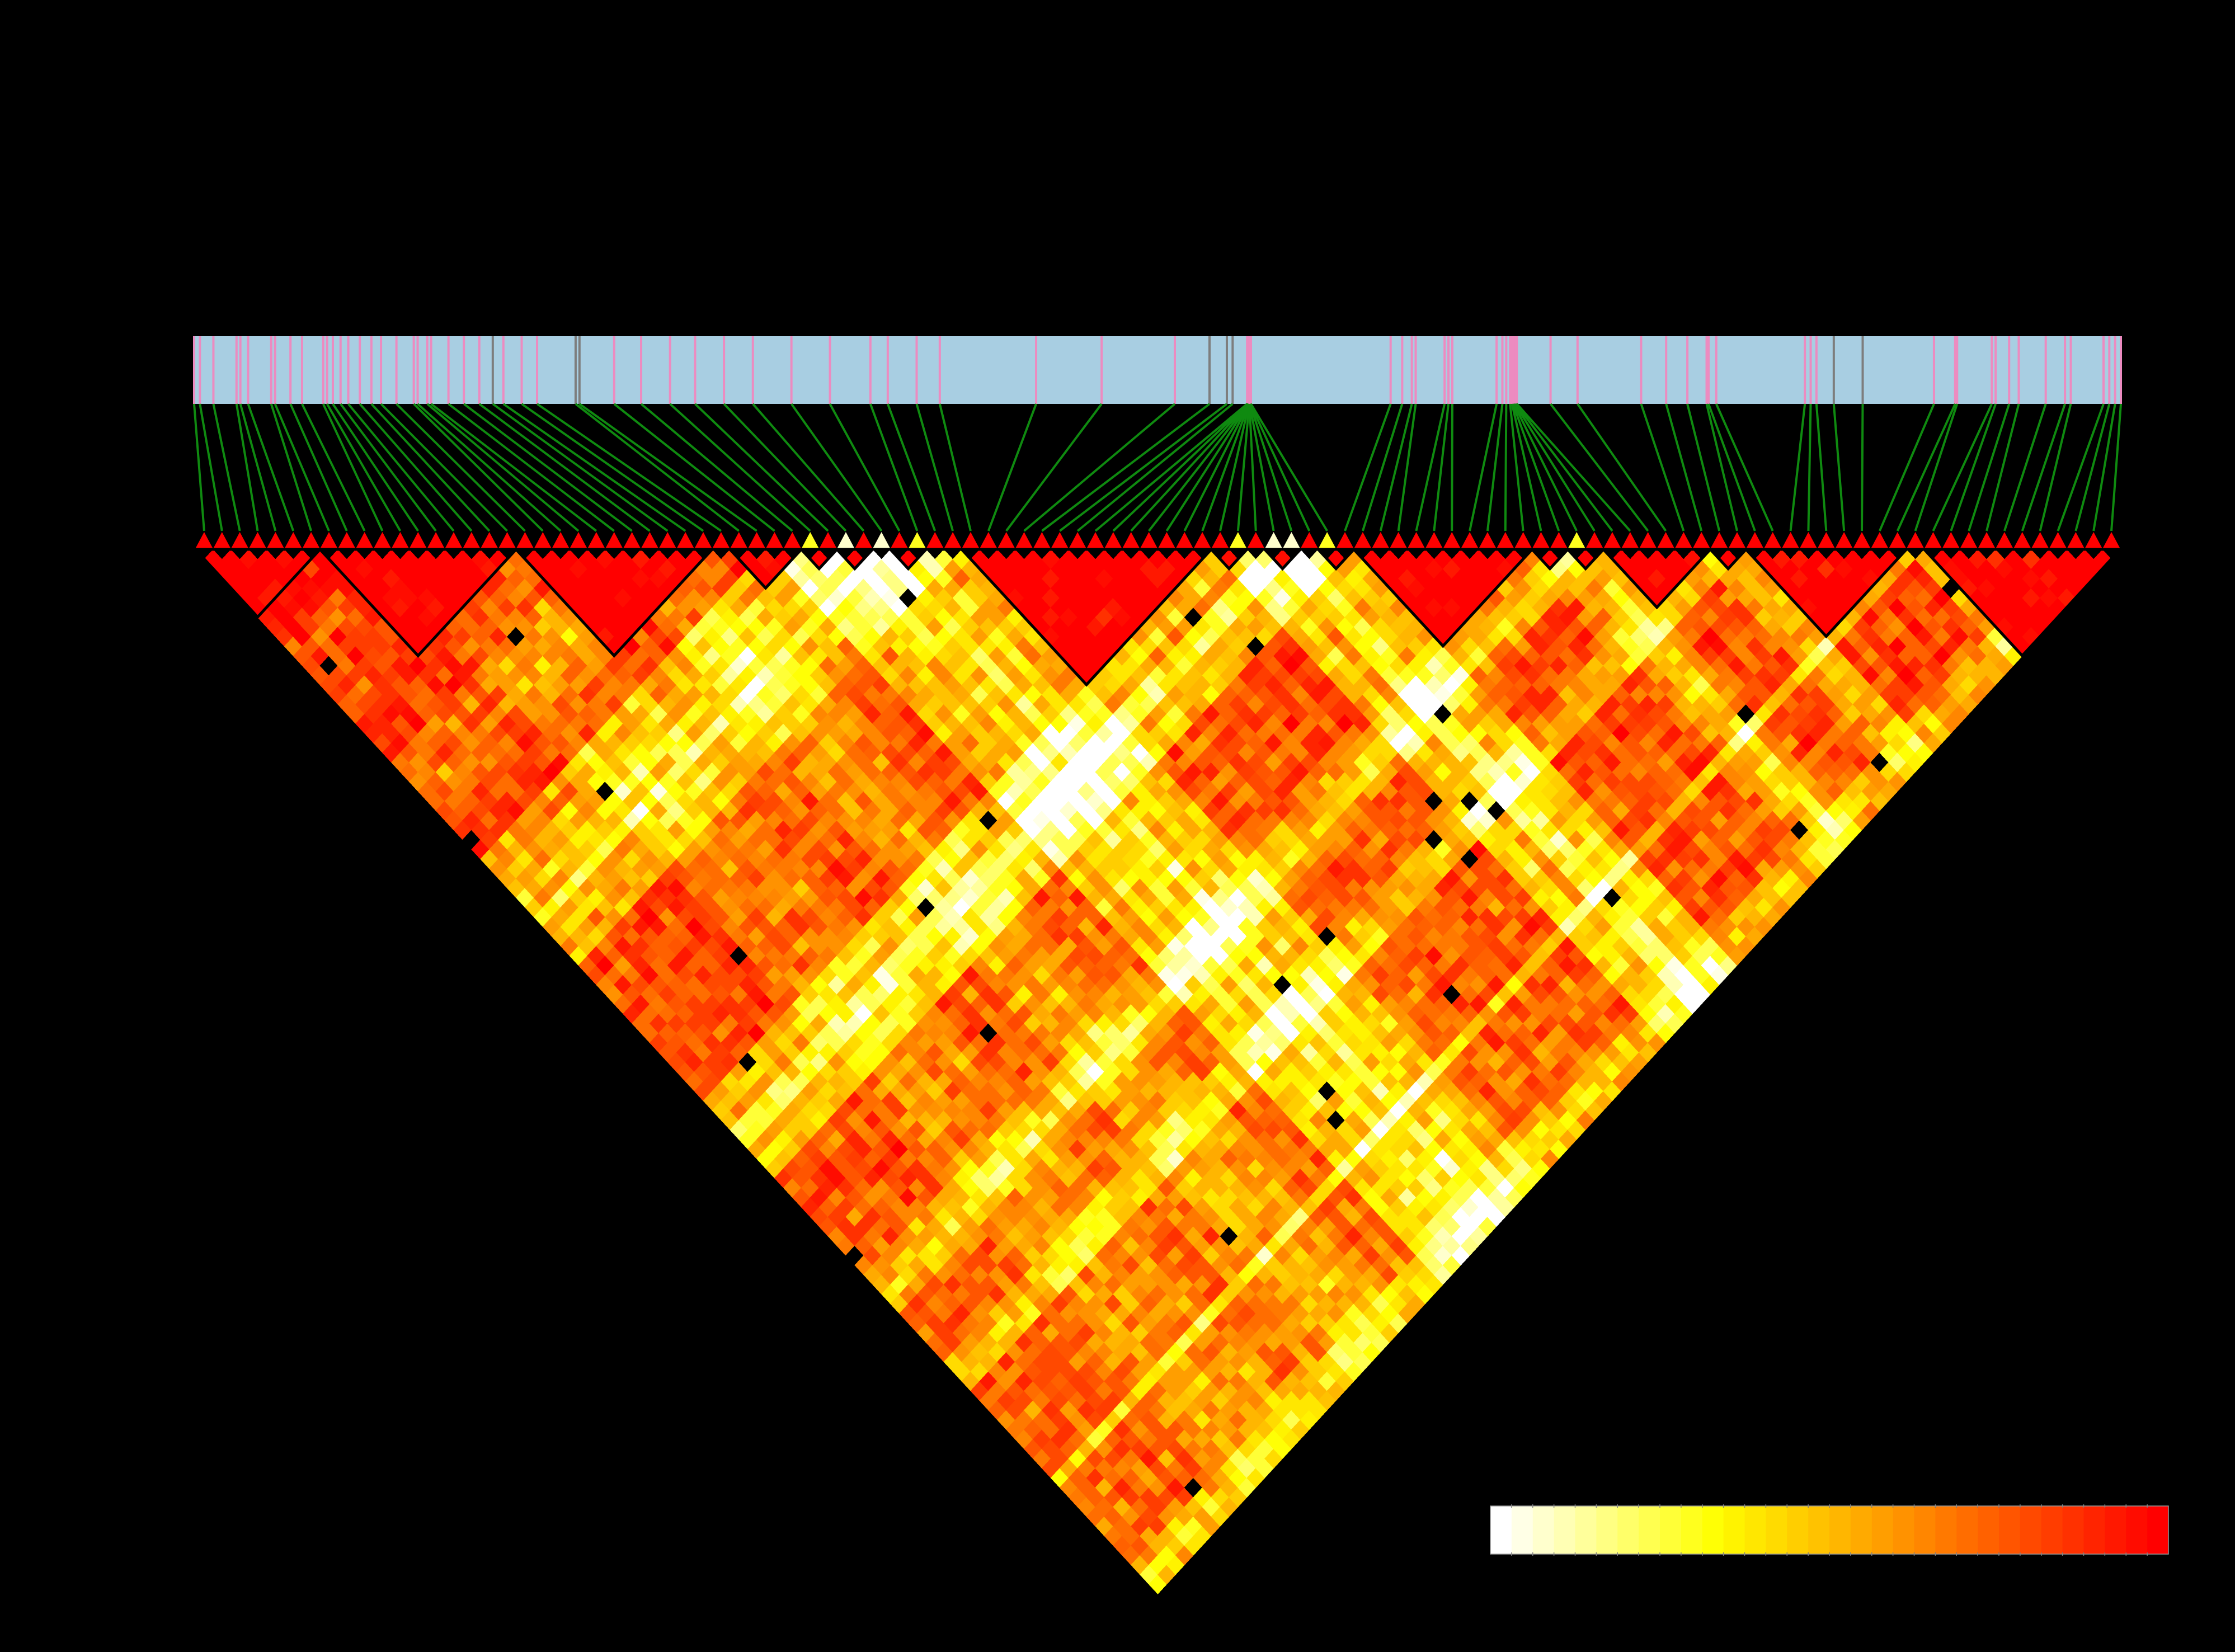 This screenshot has height=1652, width=2235. What do you see at coordinates (1829, 1530) in the screenshot?
I see `color-key-legend` at bounding box center [1829, 1530].